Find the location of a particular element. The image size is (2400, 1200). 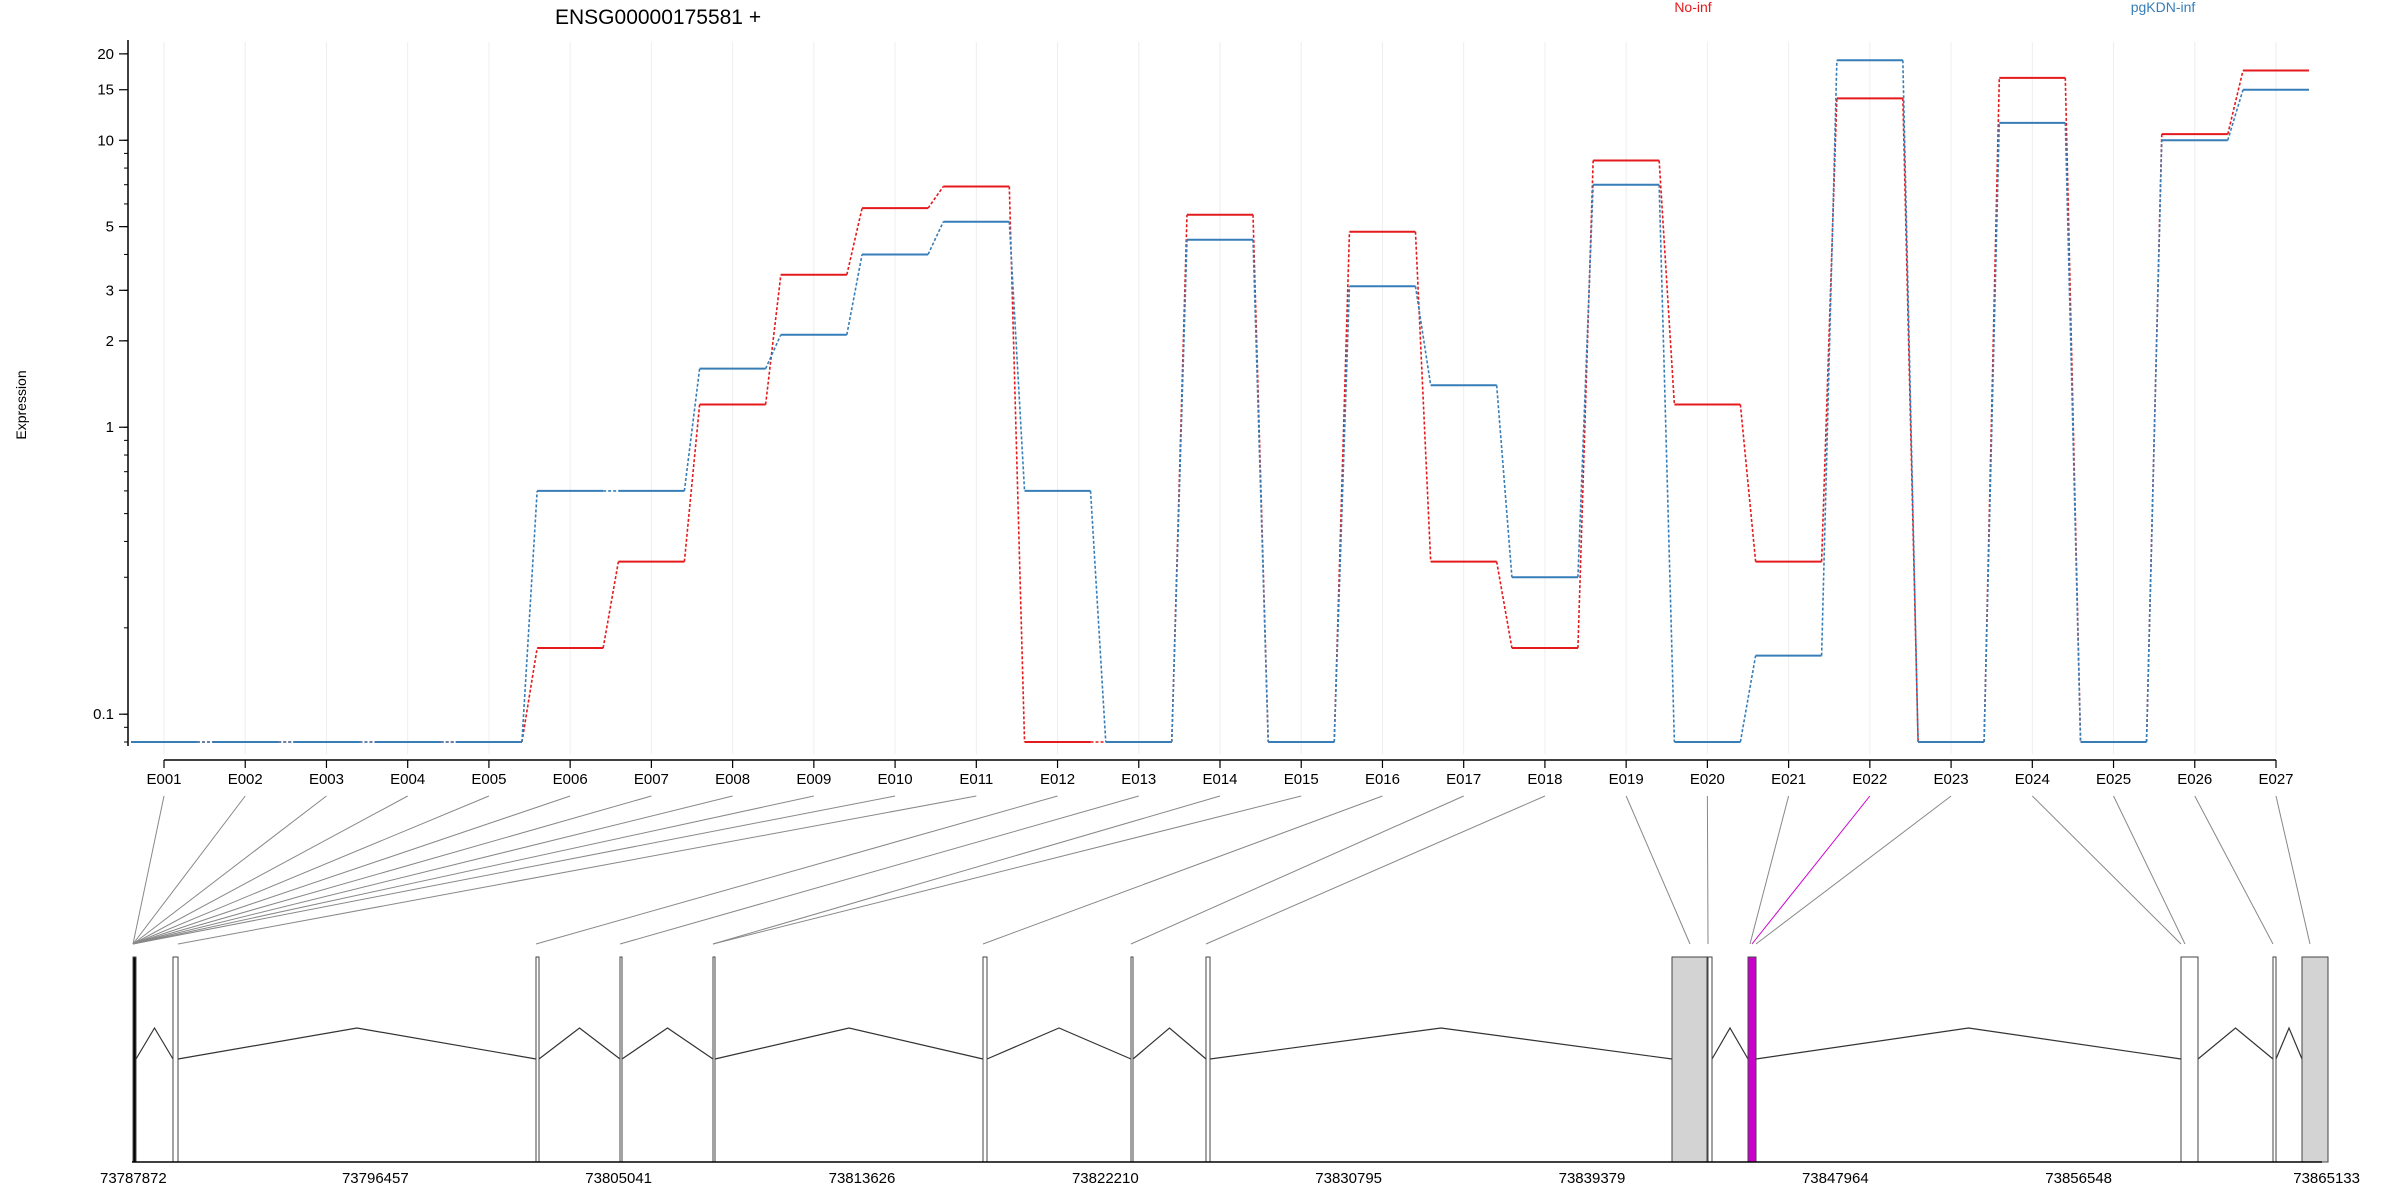

x-tick-label: E004 is located at coordinates (407, 779).